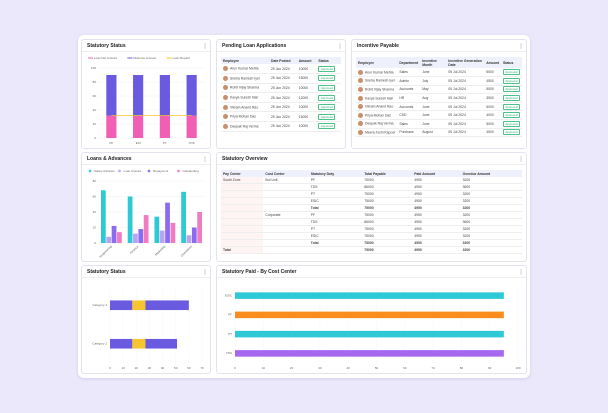 This screenshot has width=608, height=413. I want to click on x-tick-label: 40, so click(163, 368).